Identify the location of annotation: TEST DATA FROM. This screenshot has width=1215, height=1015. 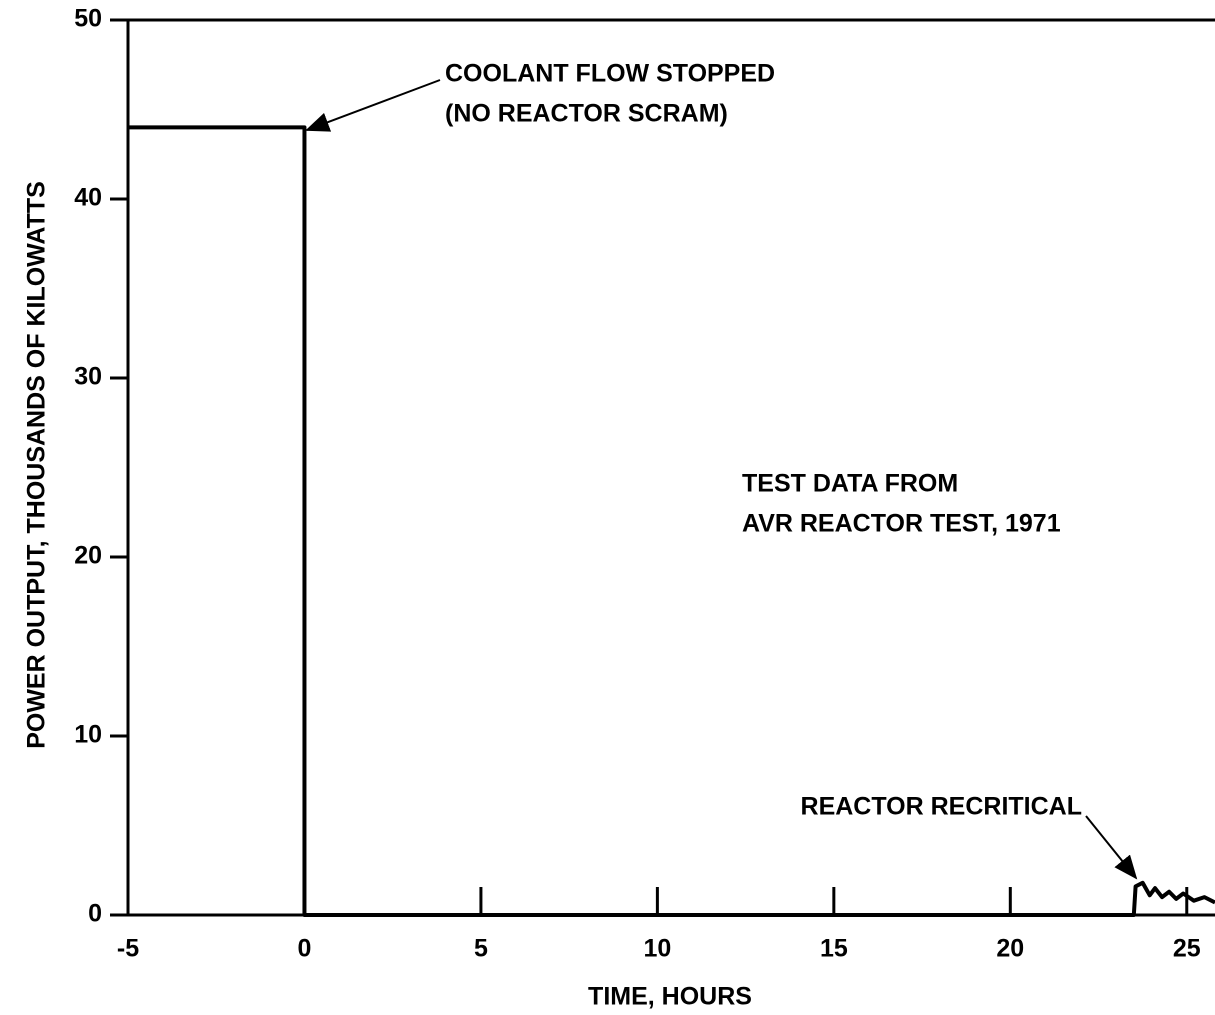
(850, 484).